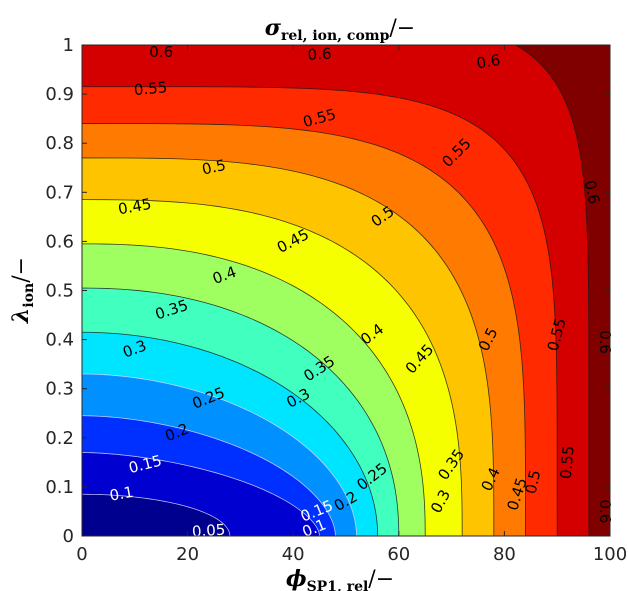  What do you see at coordinates (381, 579) in the screenshot?
I see `xlabel-unit: /−` at bounding box center [381, 579].